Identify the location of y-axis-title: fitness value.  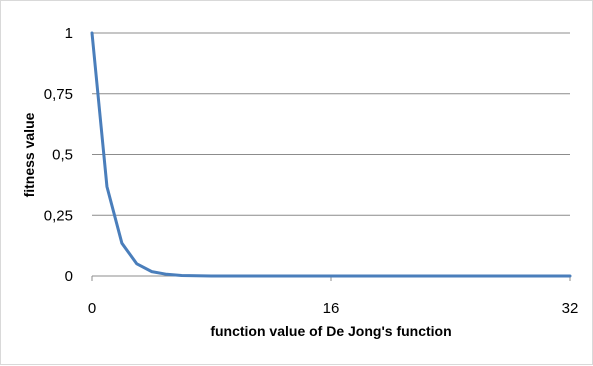
(29, 154).